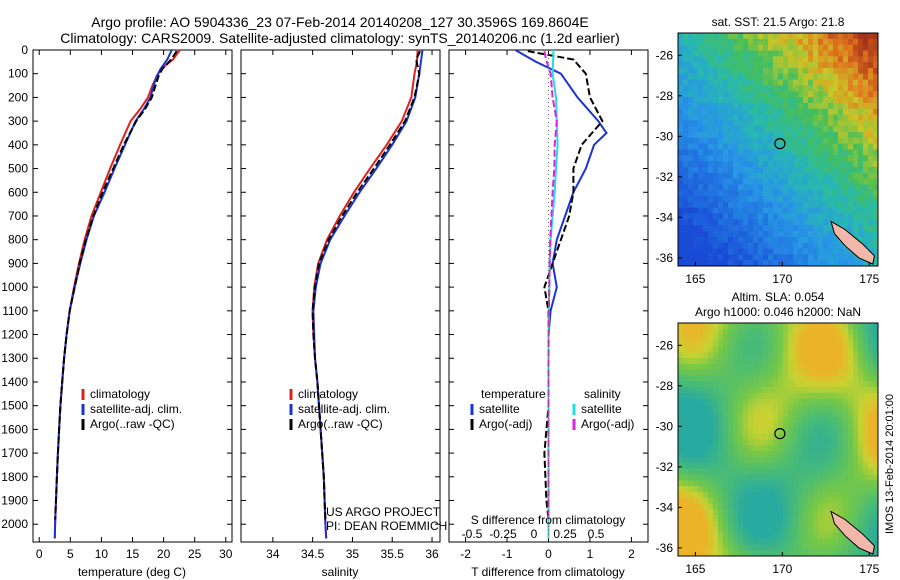 This screenshot has height=580, width=900. Describe the element at coordinates (503, 534) in the screenshot. I see `top-tick-label: -0.25` at that location.